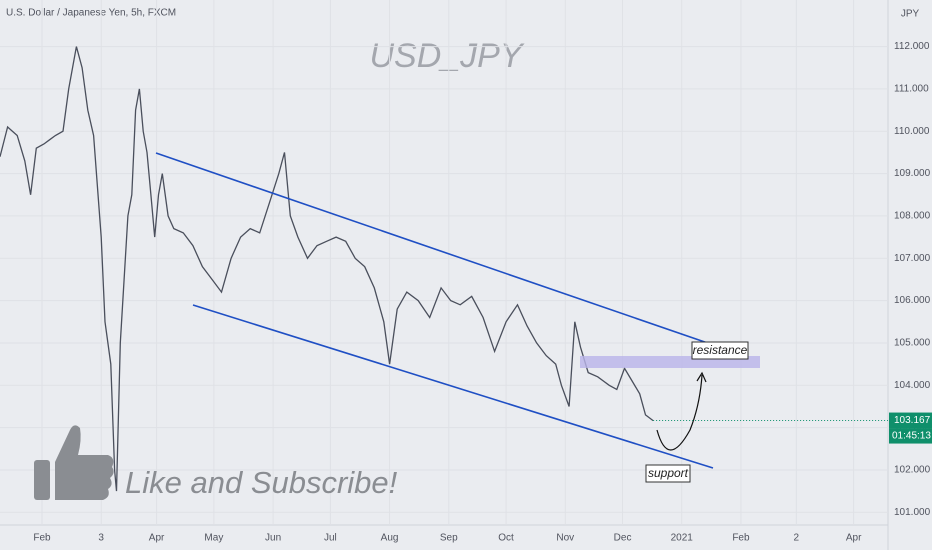 The width and height of the screenshot is (932, 550). I want to click on support-box, so click(668, 473).